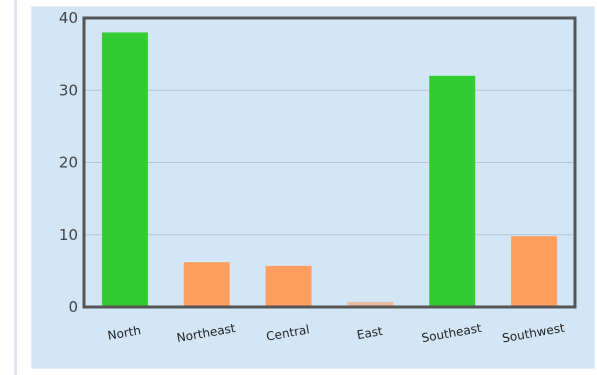 The width and height of the screenshot is (597, 375). I want to click on x-category-label: East, so click(370, 333).